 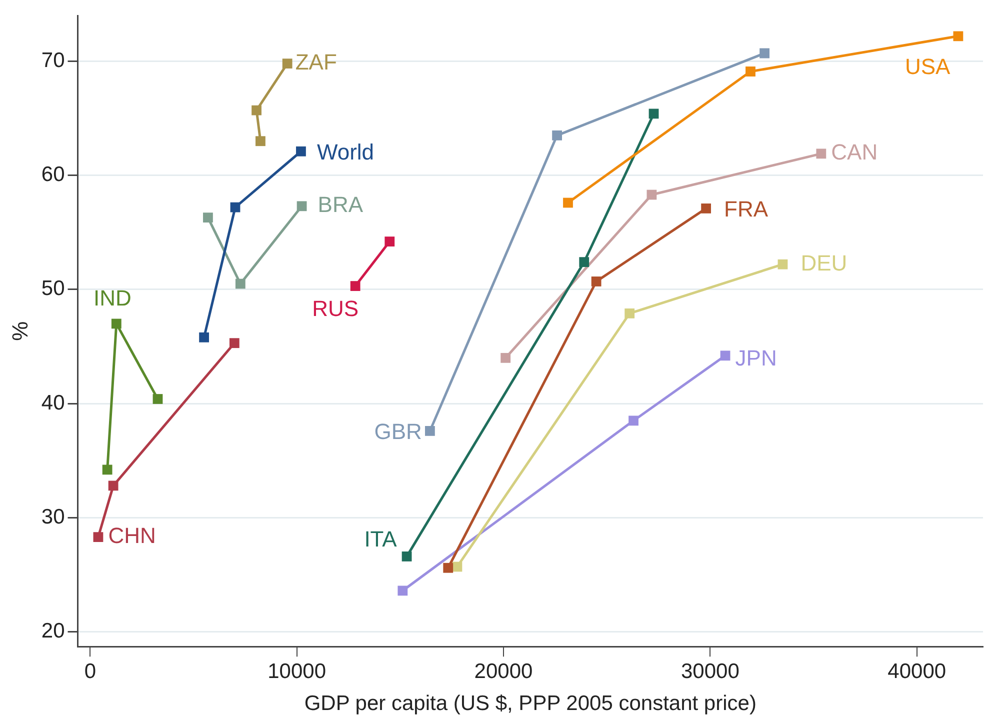 What do you see at coordinates (90, 671) in the screenshot?
I see `x-tick-label: 0` at bounding box center [90, 671].